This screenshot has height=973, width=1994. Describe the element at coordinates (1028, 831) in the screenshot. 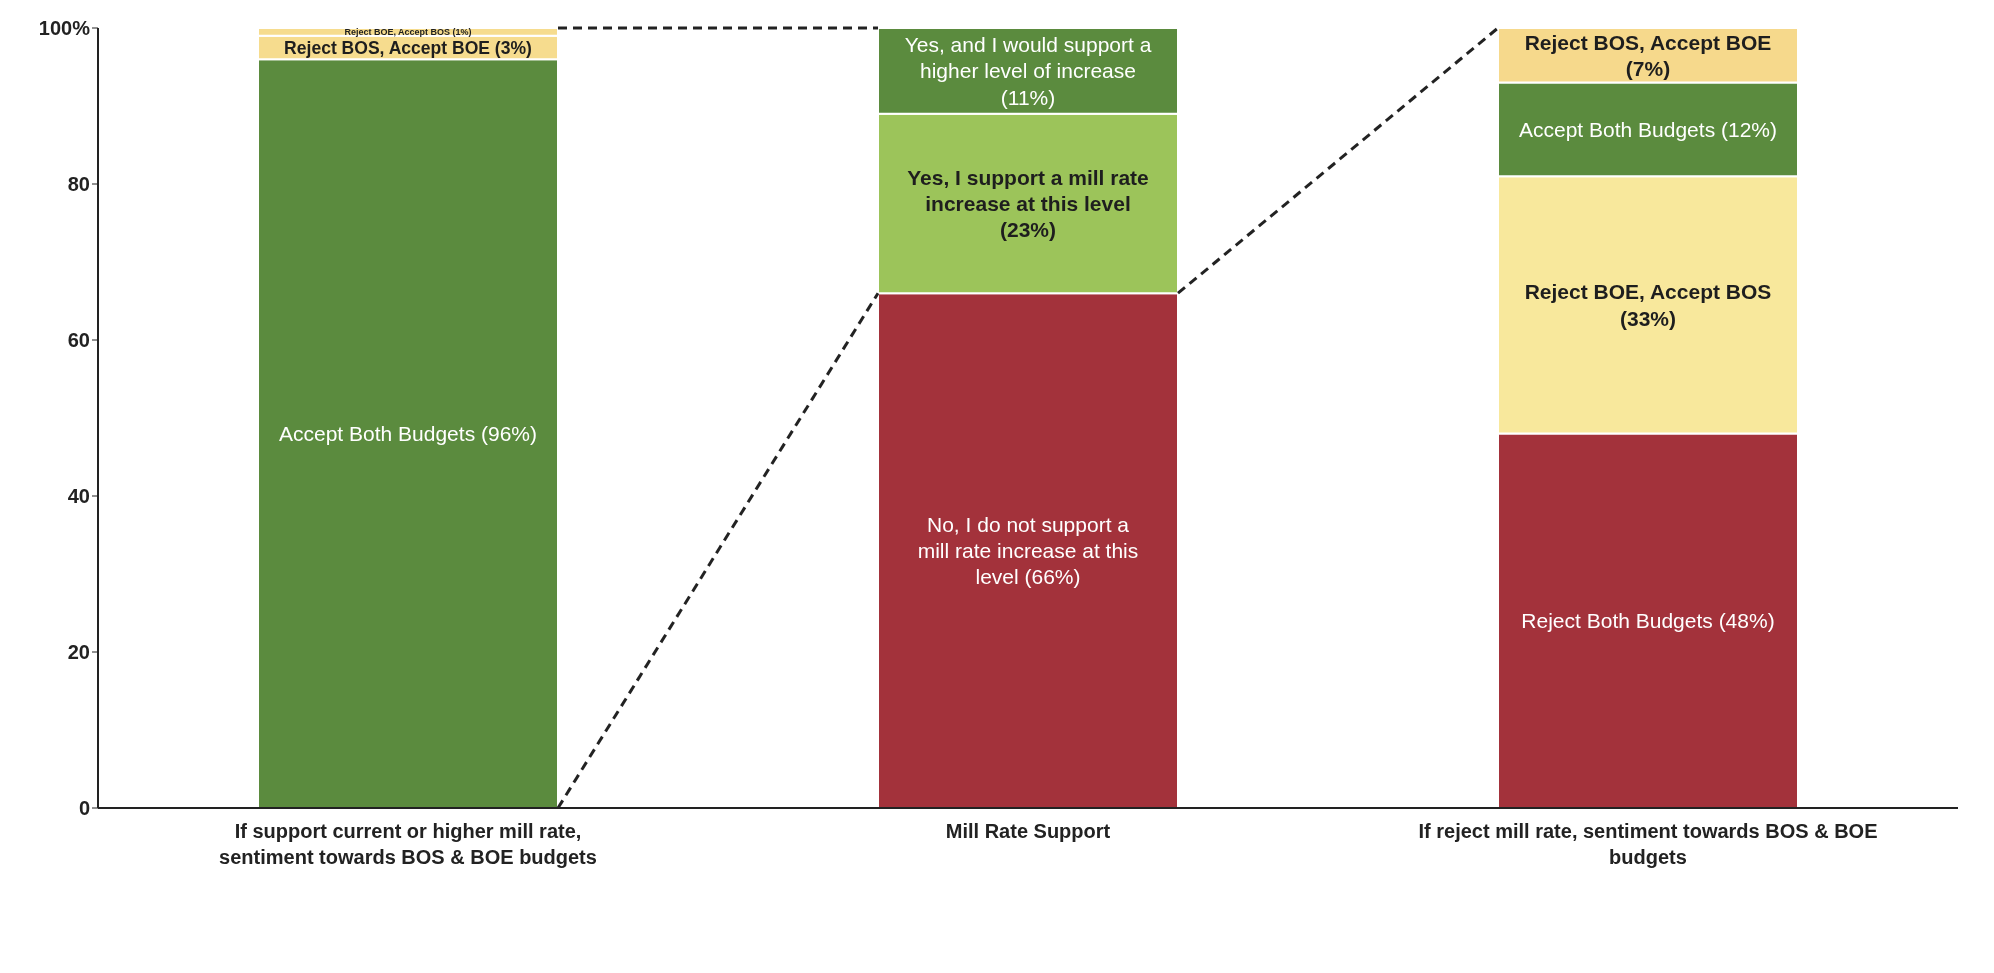

I see `x-tick-label: Mill Rate Support` at that location.